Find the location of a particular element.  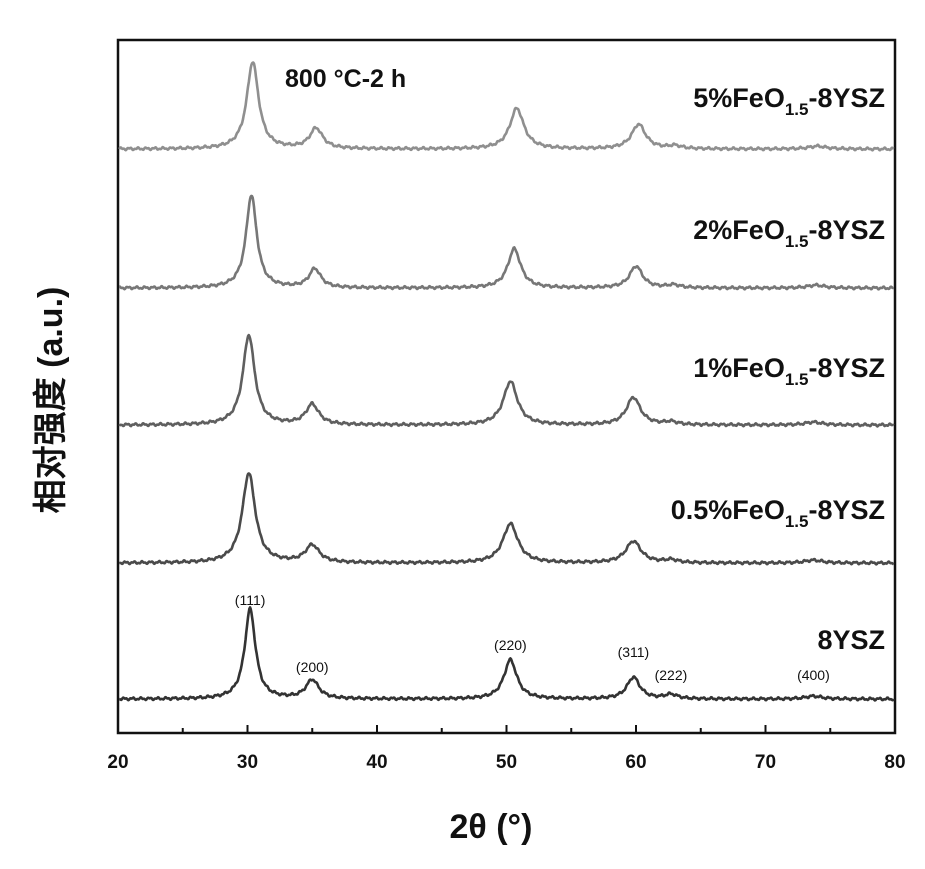

hkl-label-5: (400) is located at coordinates (813, 675).